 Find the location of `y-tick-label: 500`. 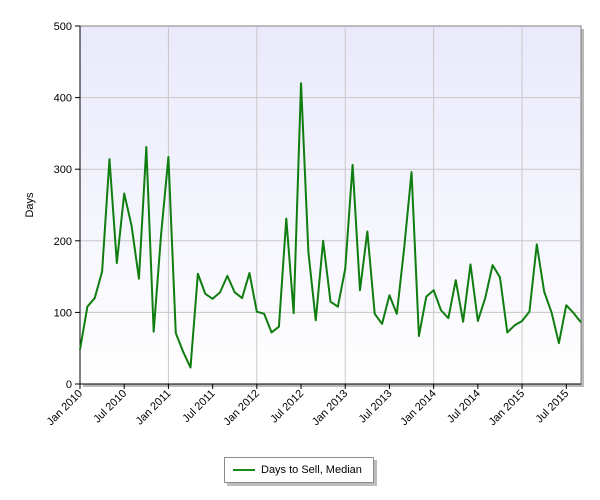

y-tick-label: 500 is located at coordinates (63, 27).